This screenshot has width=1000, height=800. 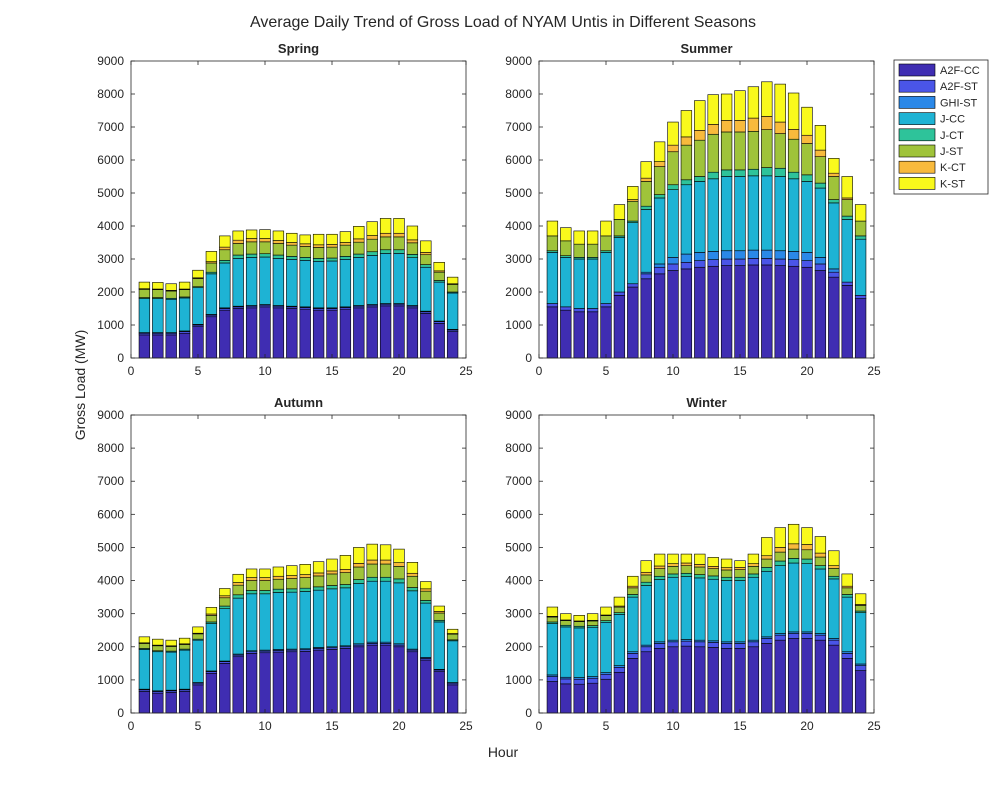 I want to click on x-tick-label: 0, so click(x=539, y=371).